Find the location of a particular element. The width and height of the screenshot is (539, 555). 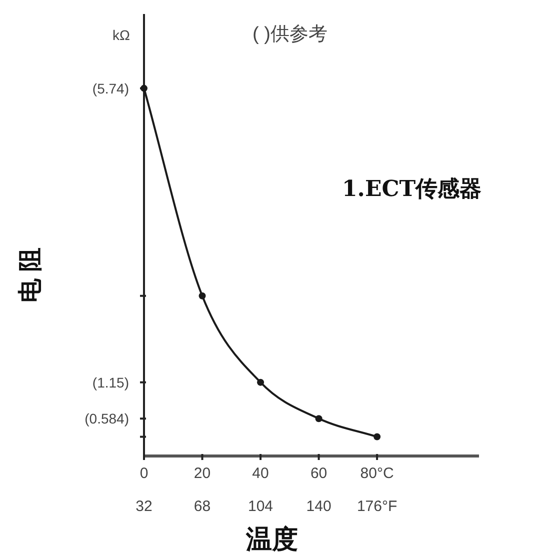

x2-tick-label: 140 is located at coordinates (319, 506).